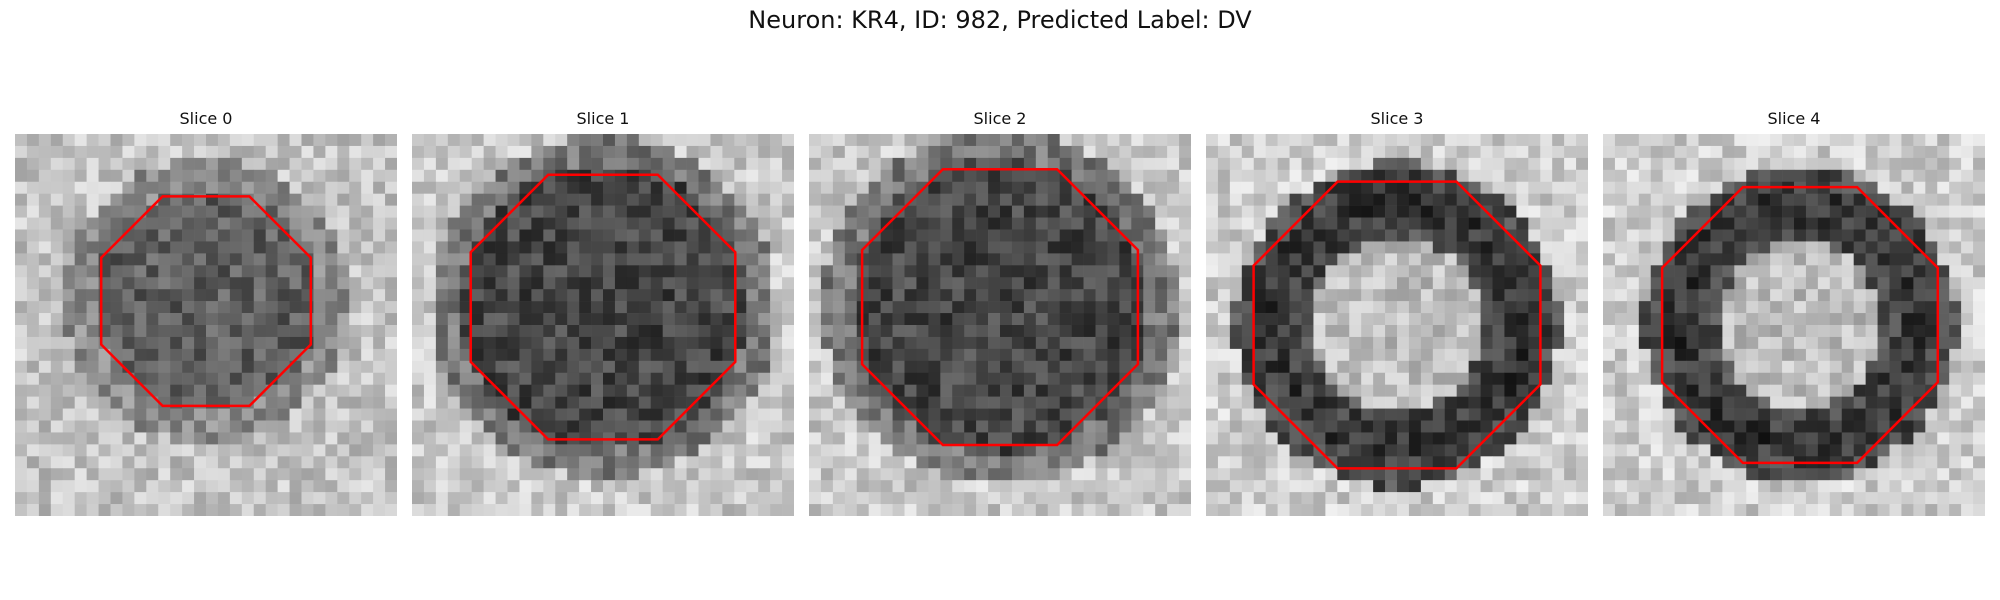  I want to click on slice-title-4: Slice 4, so click(1794, 118).